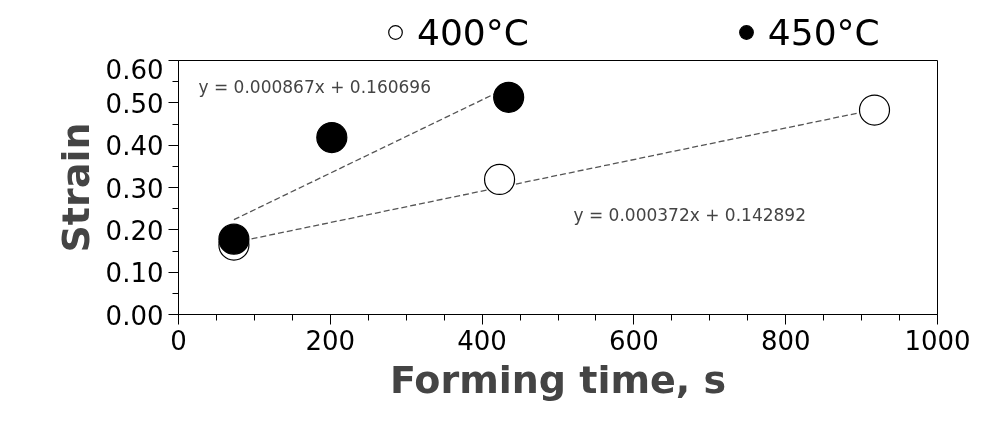 The image size is (1008, 437). Describe the element at coordinates (937, 340) in the screenshot. I see `x-tick-label: 1000` at that location.